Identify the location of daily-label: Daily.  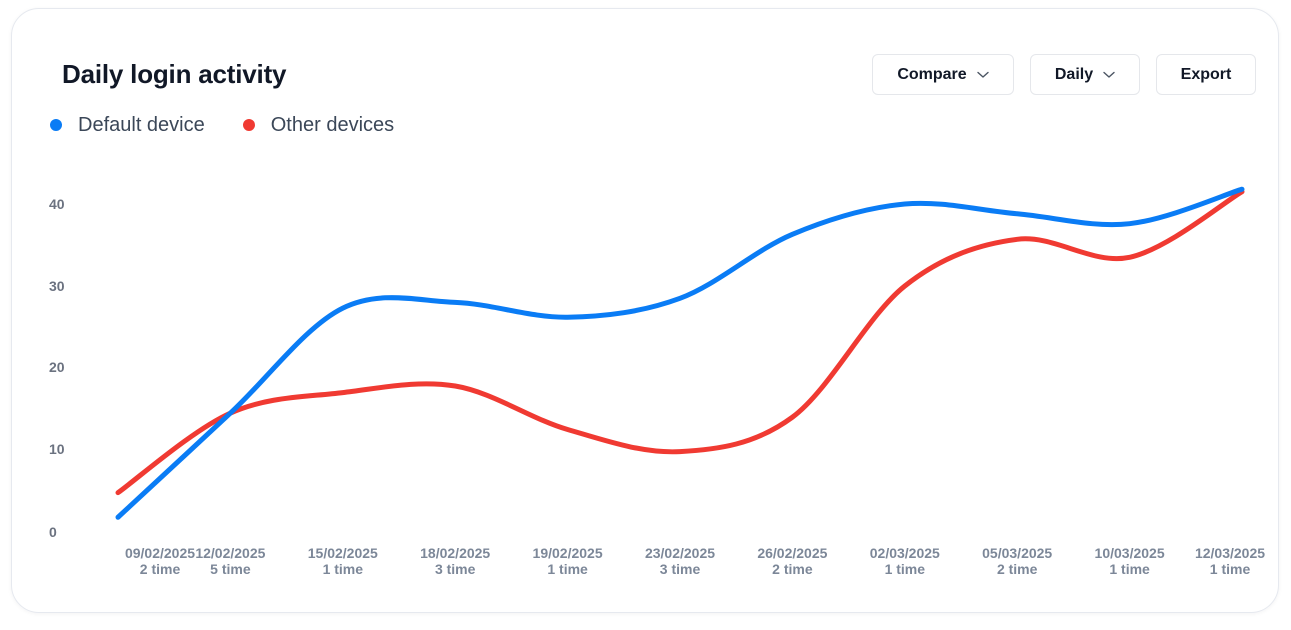
(1074, 74).